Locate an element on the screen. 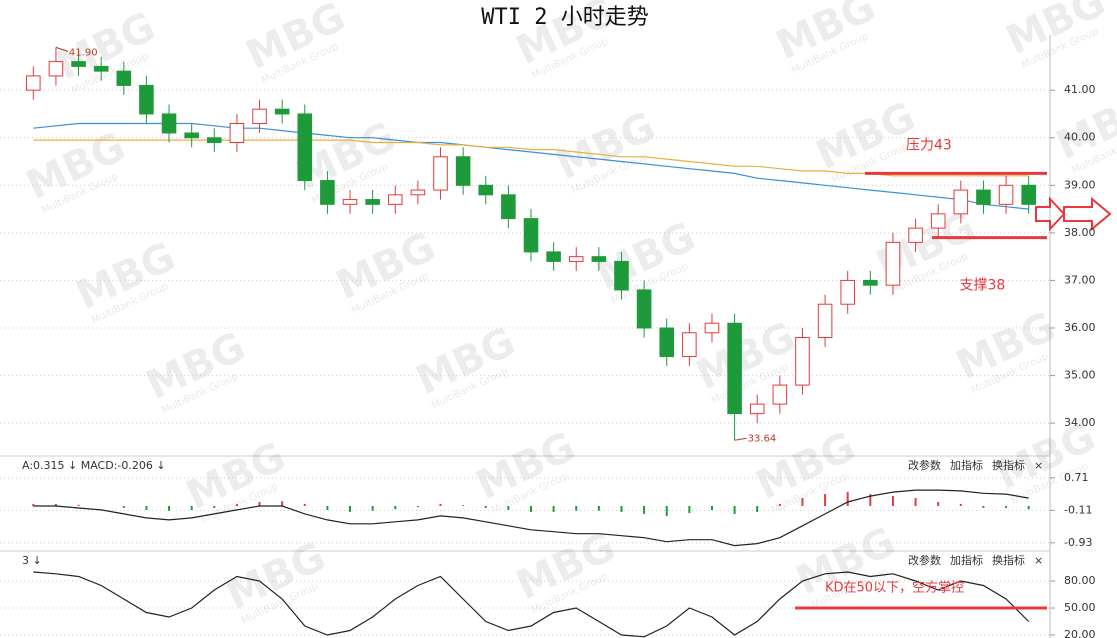 The height and width of the screenshot is (638, 1117). y-tick-label: 36.00 is located at coordinates (1080, 327).